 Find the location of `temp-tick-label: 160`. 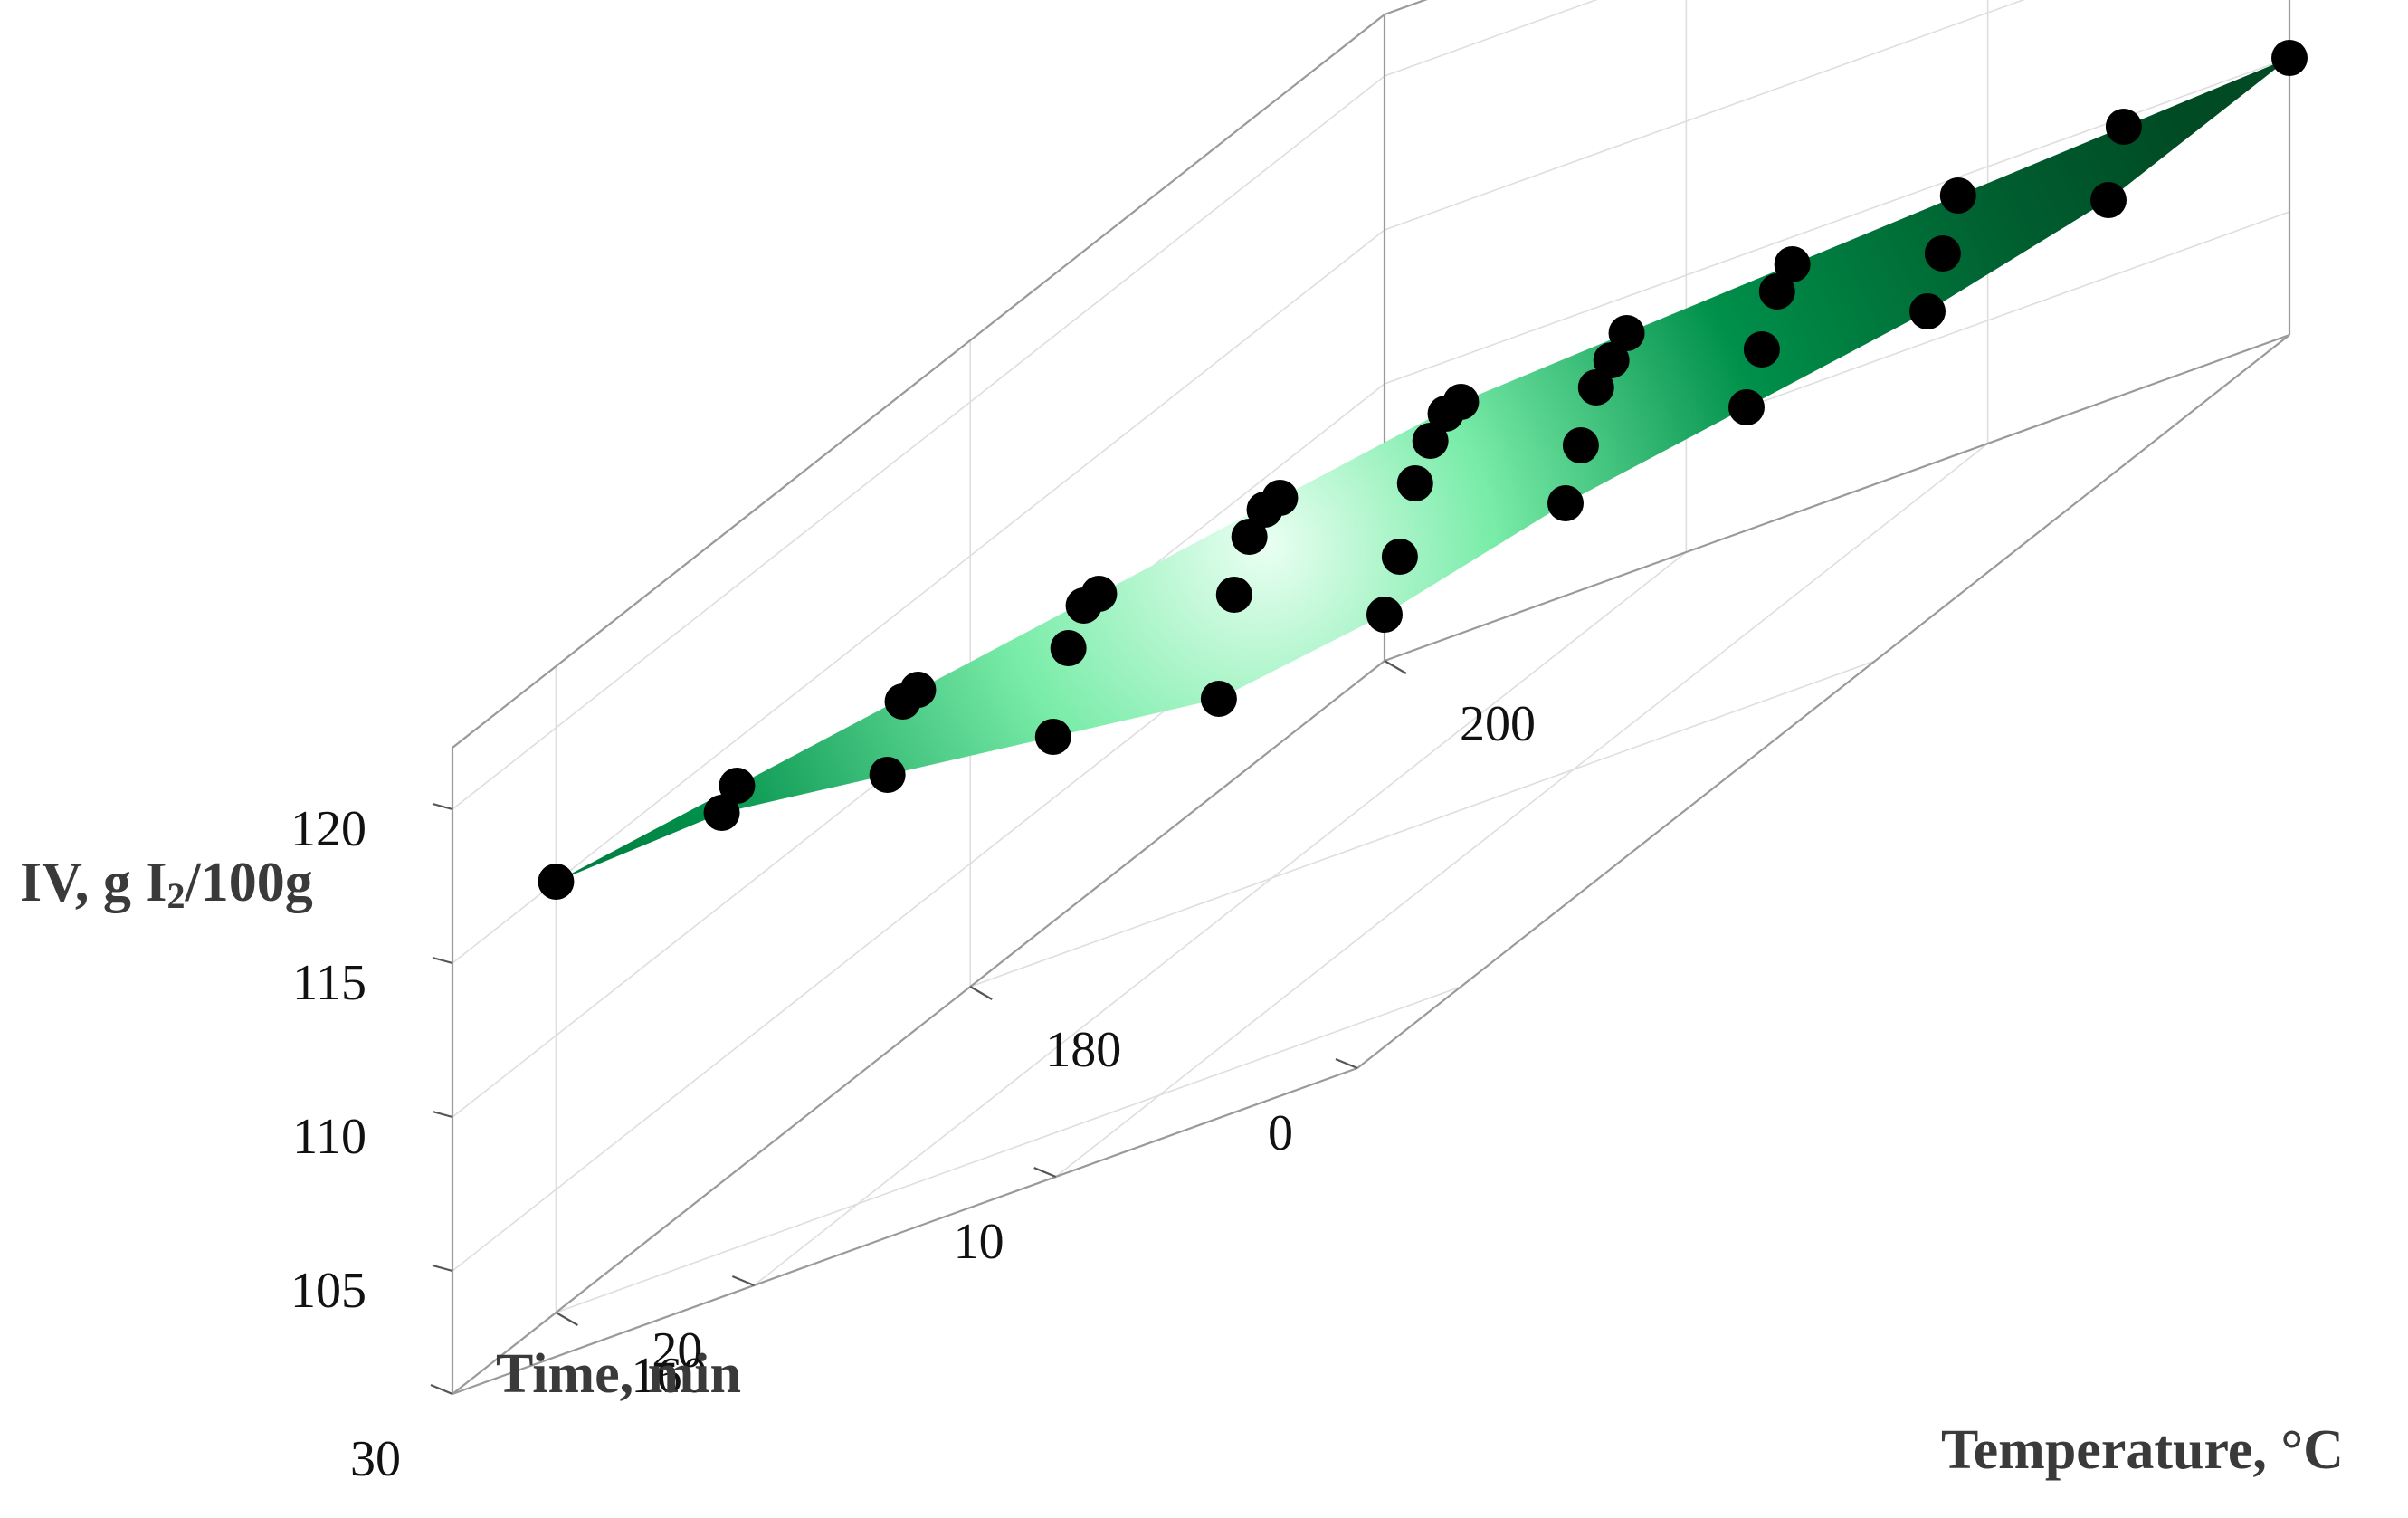

temp-tick-label: 160 is located at coordinates (669, 1376).